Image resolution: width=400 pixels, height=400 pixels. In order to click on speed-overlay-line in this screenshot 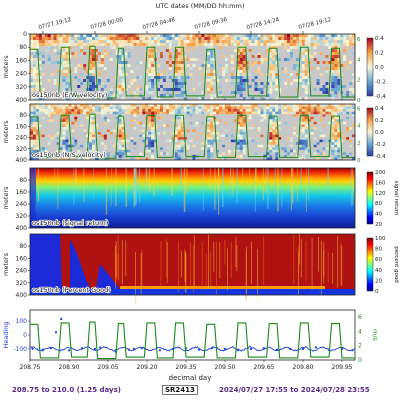, I will do `click(192, 136)`.